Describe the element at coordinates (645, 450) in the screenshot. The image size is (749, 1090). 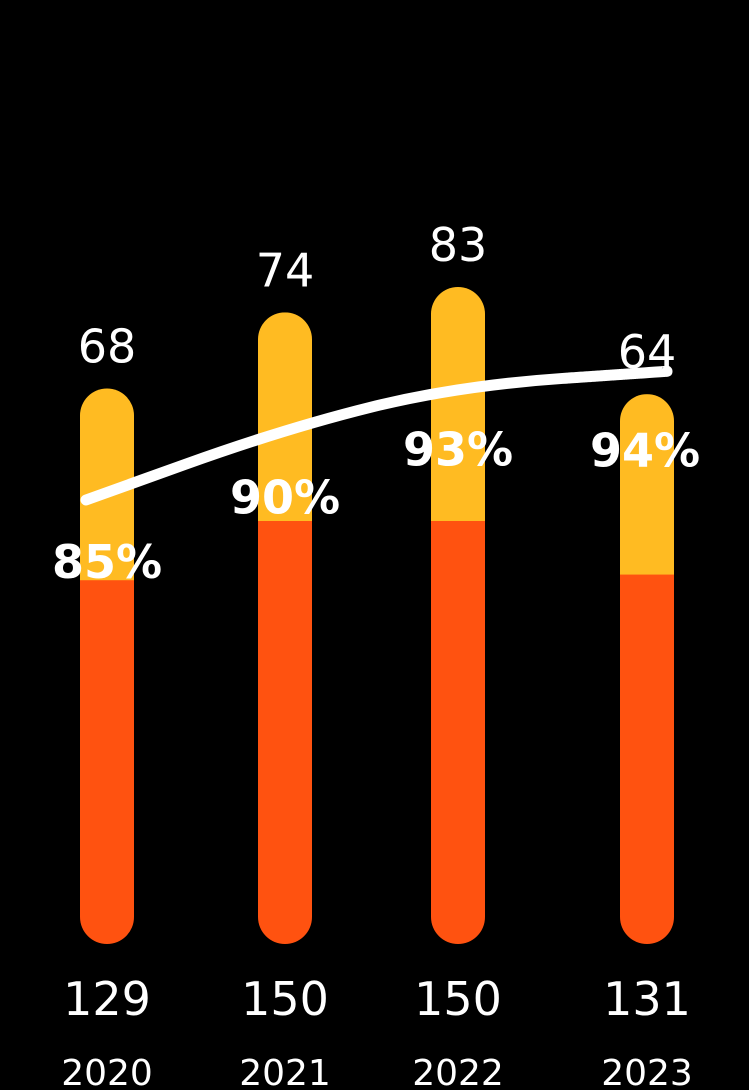
I see `percent-label-2023: 94%` at that location.